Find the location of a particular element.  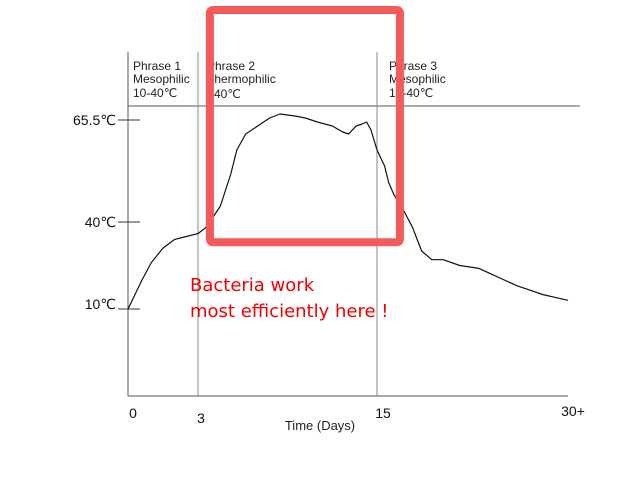

phase-1-name: Phrase 1 is located at coordinates (157, 66).